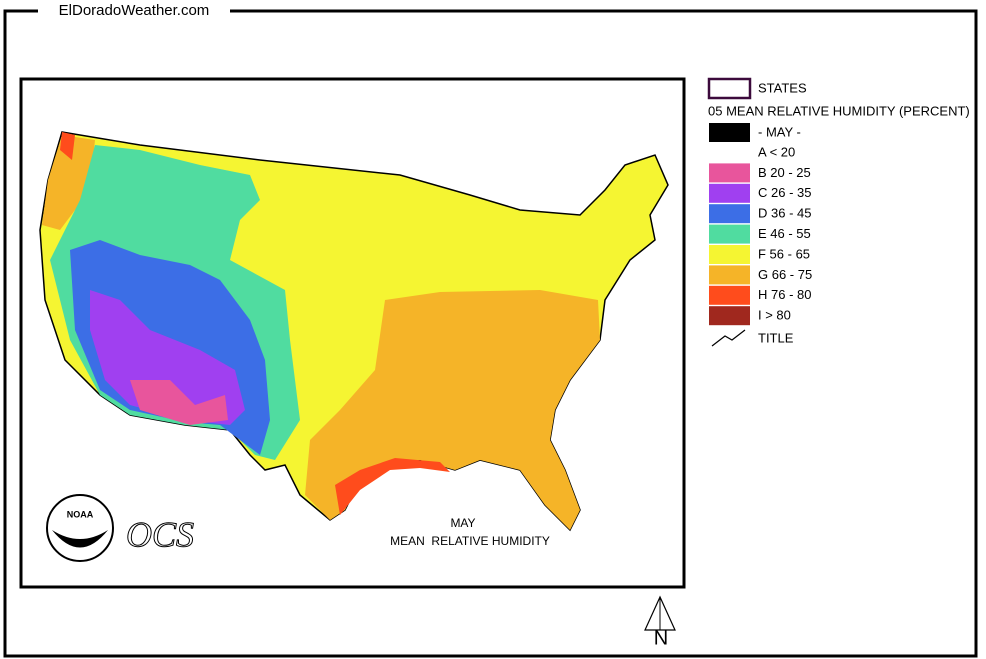 The width and height of the screenshot is (986, 659). Describe the element at coordinates (661, 638) in the screenshot. I see `north-label: N` at that location.